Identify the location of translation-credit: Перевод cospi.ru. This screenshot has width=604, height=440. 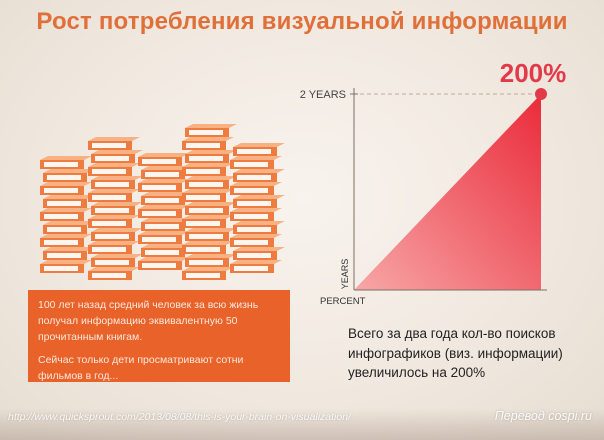
(543, 416).